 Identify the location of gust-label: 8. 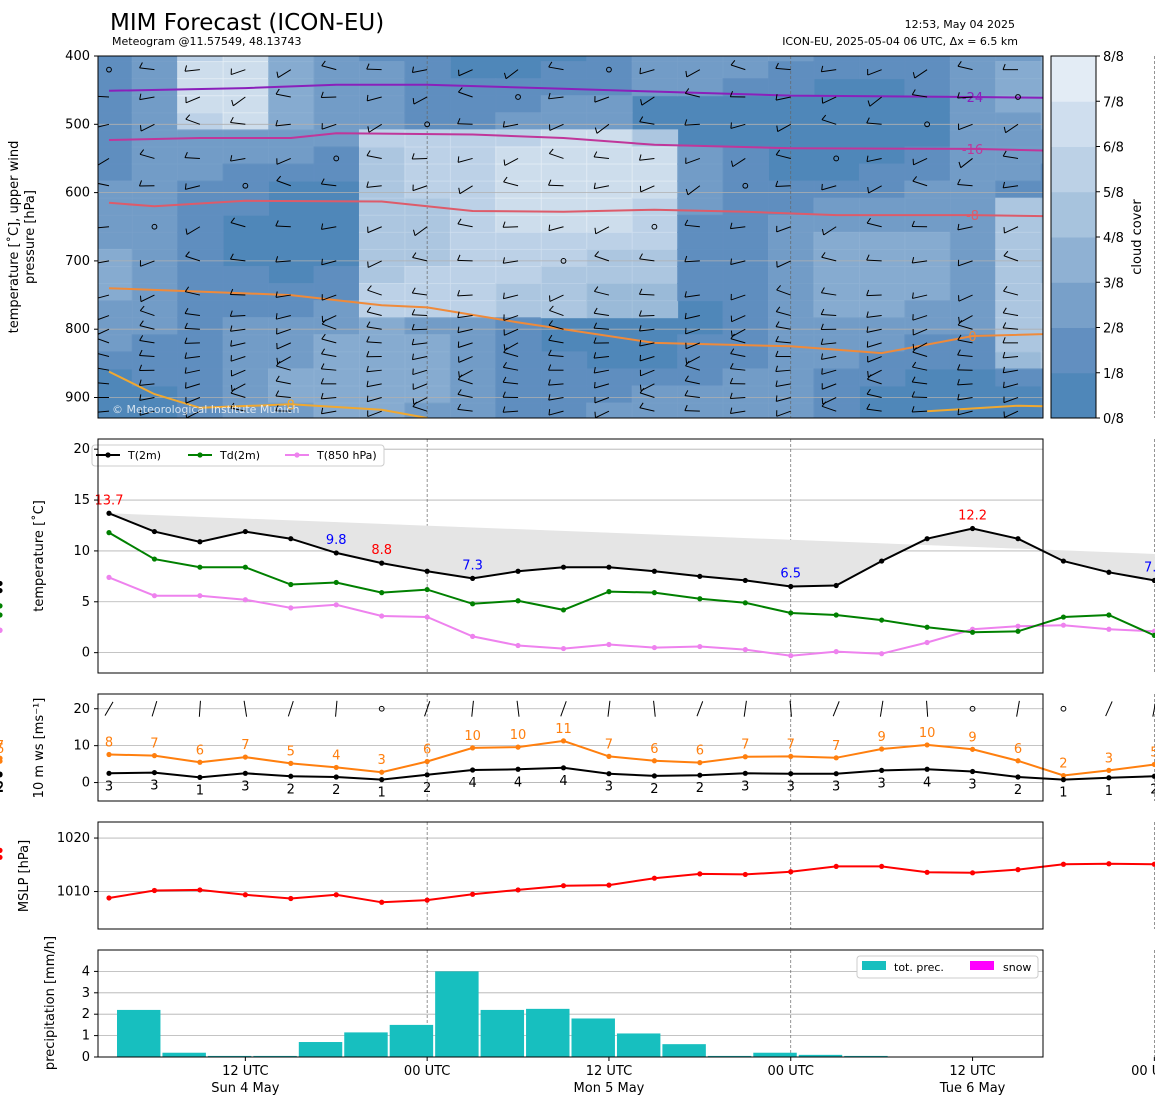
(109, 743).